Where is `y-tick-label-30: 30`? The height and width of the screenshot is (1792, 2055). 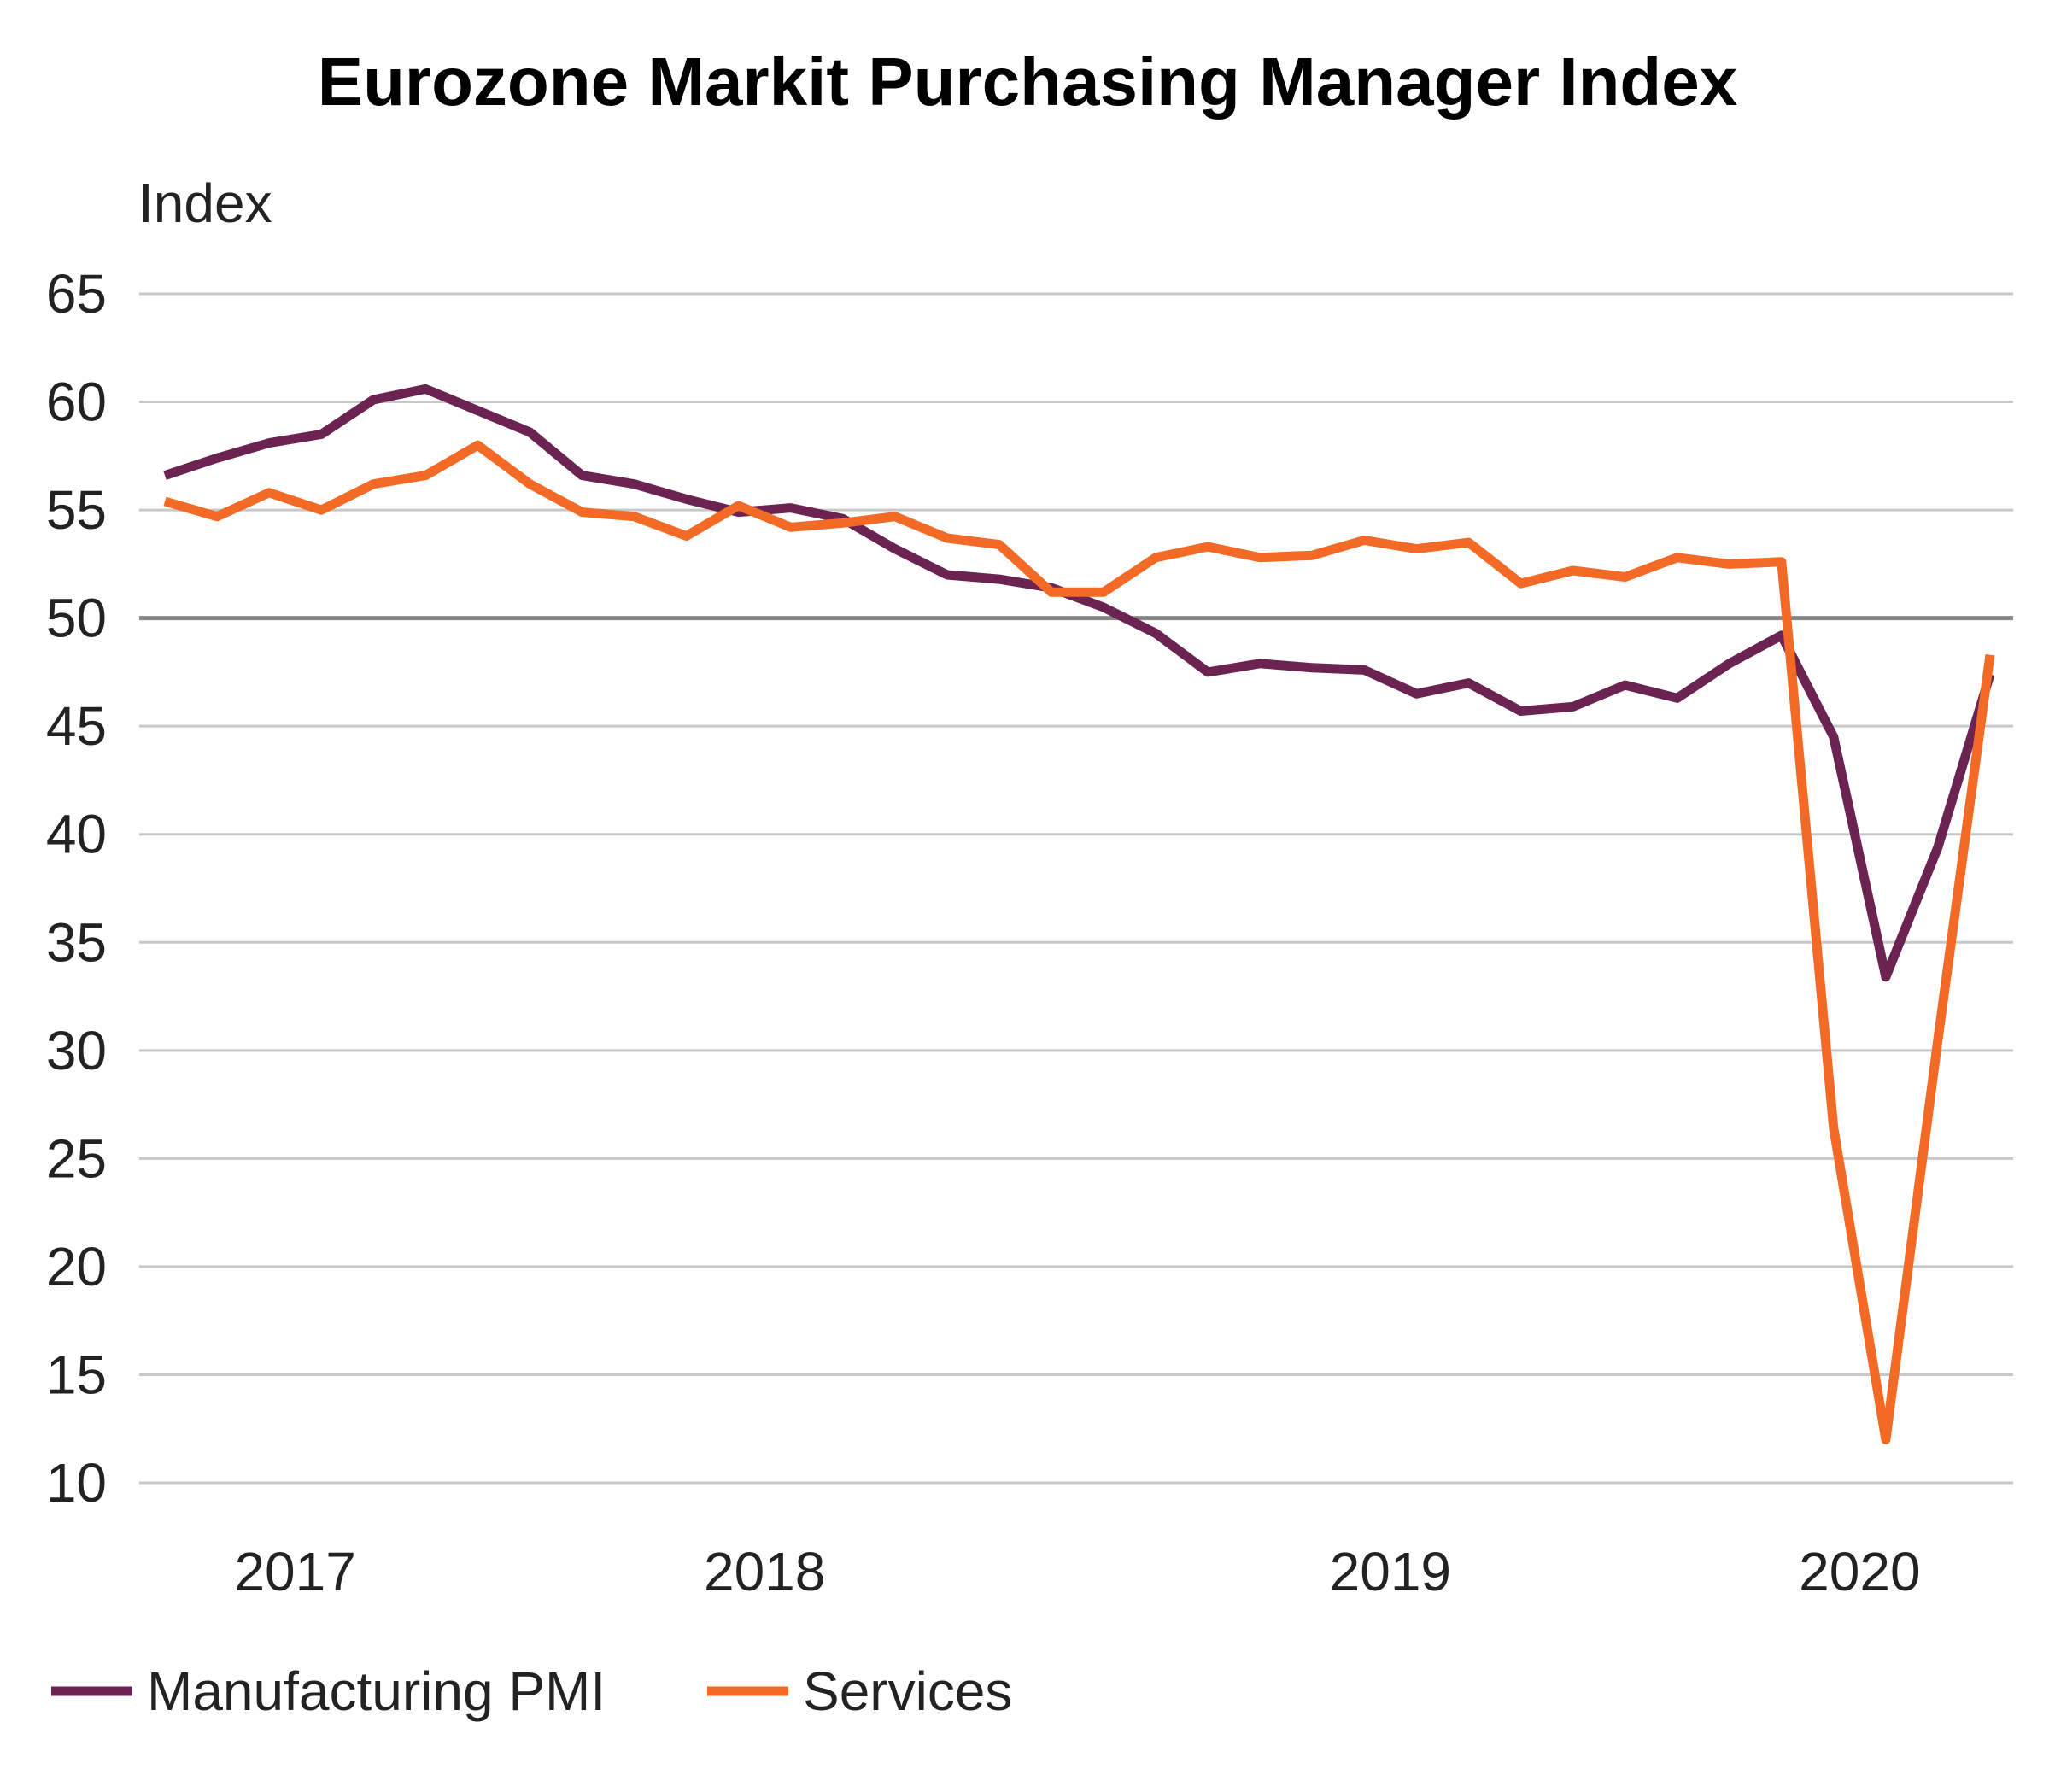
y-tick-label-30: 30 is located at coordinates (76, 1050).